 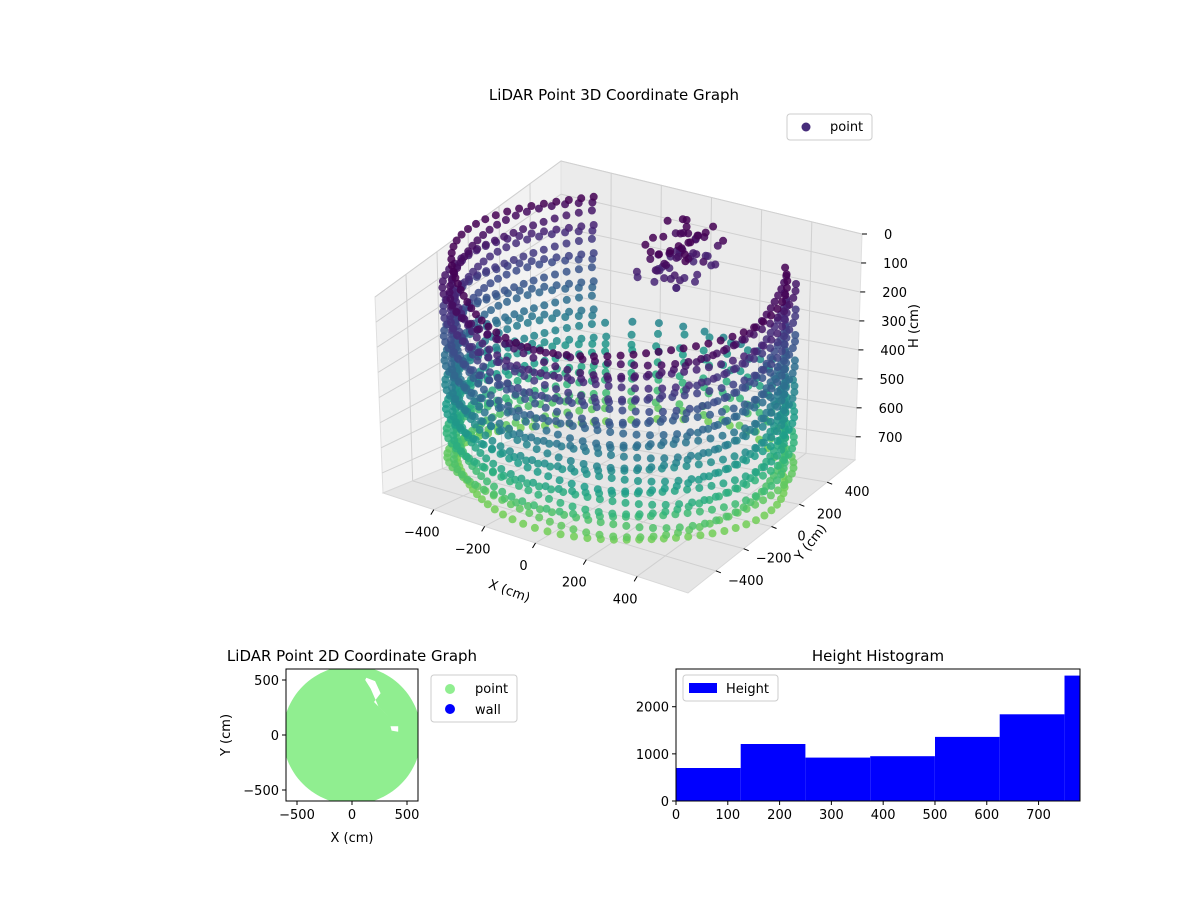 What do you see at coordinates (614, 95) in the screenshot?
I see `chart-title-3d: LiDAR Point 3D Coordinate Graph` at bounding box center [614, 95].